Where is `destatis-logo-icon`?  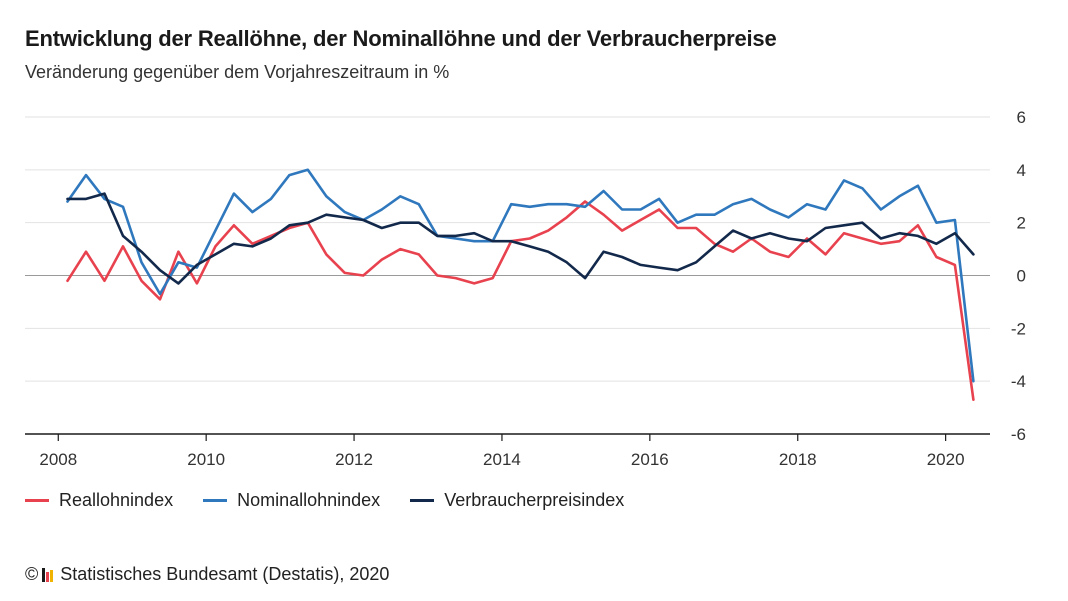 destatis-logo-icon is located at coordinates (48, 574).